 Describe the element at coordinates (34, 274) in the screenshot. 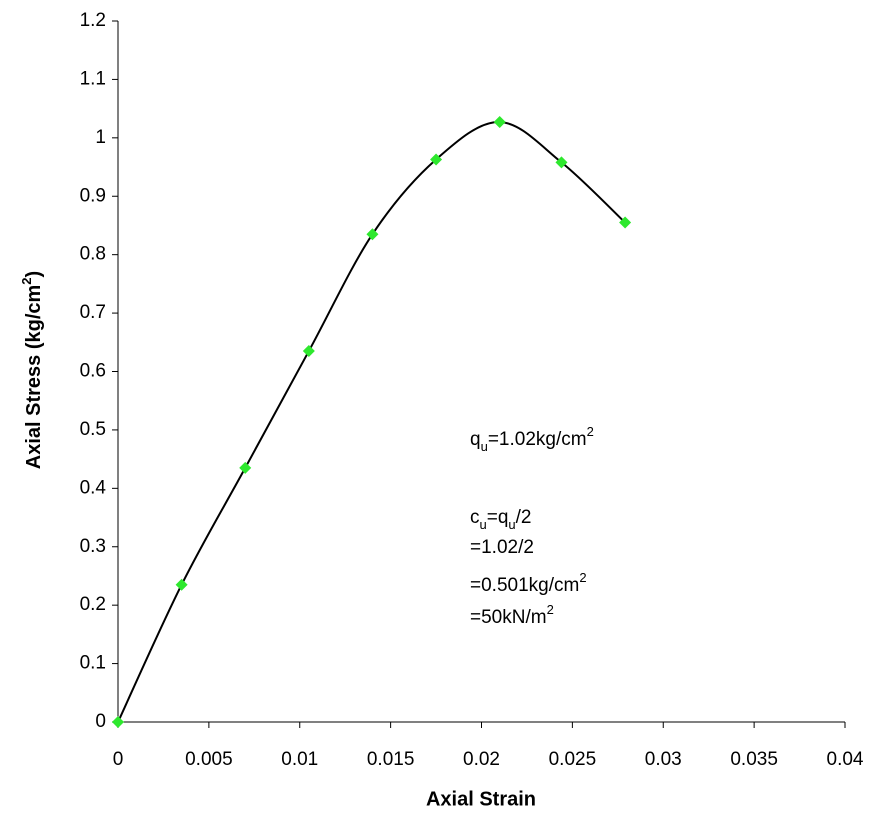

I see `text-part: )` at that location.